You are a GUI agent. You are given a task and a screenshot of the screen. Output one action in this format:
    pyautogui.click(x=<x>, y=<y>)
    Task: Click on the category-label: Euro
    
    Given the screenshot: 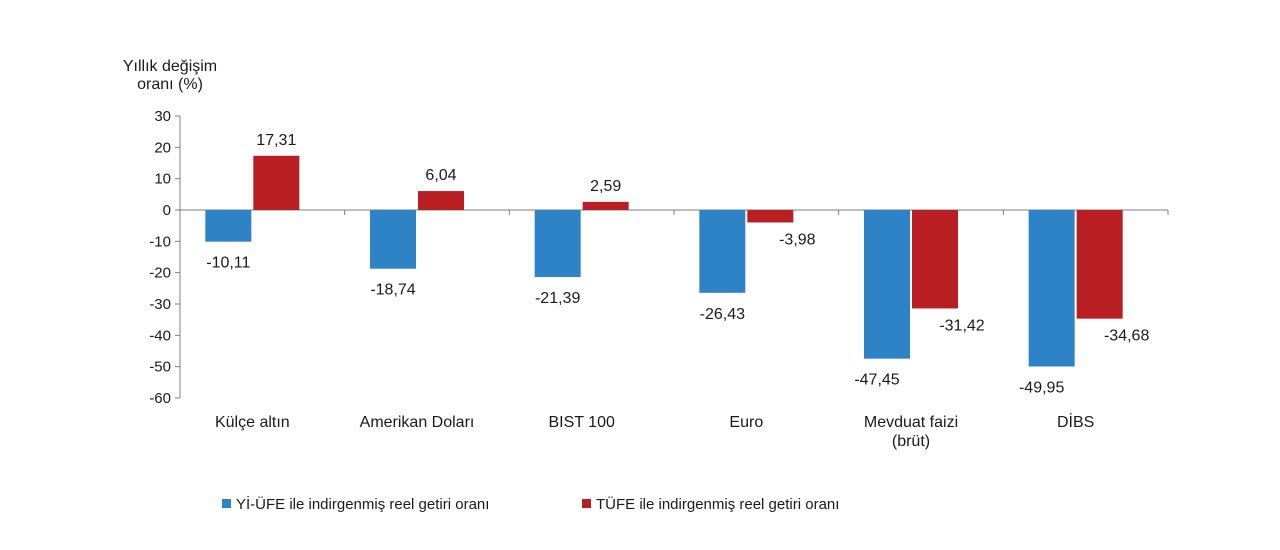 What is the action you would take?
    pyautogui.click(x=746, y=422)
    